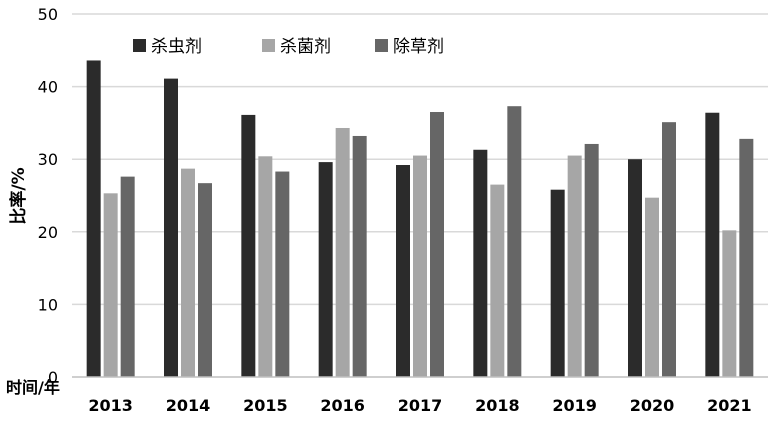 The image size is (773, 429). What do you see at coordinates (574, 405) in the screenshot?
I see `x-tick-label: 2019` at bounding box center [574, 405].